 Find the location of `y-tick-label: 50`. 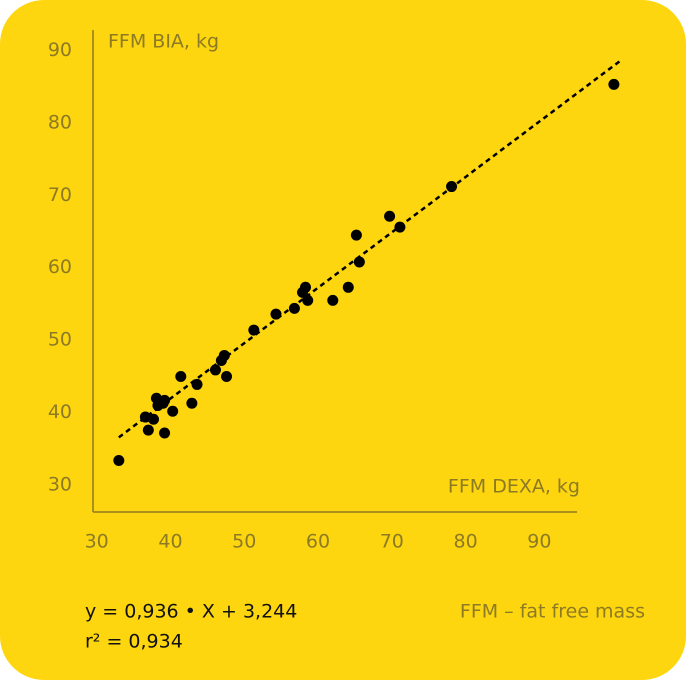

y-tick-label: 50 is located at coordinates (60, 340).